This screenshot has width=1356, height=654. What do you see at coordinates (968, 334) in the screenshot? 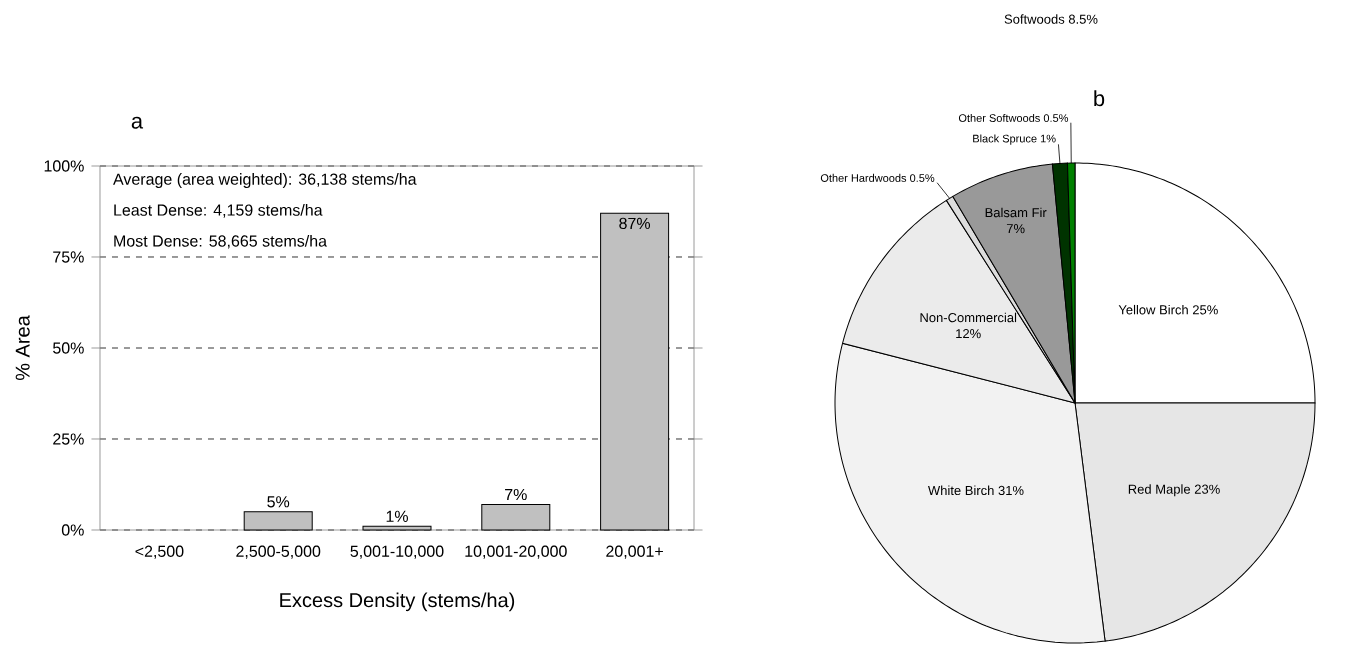
I see `data-label: 12%` at bounding box center [968, 334].